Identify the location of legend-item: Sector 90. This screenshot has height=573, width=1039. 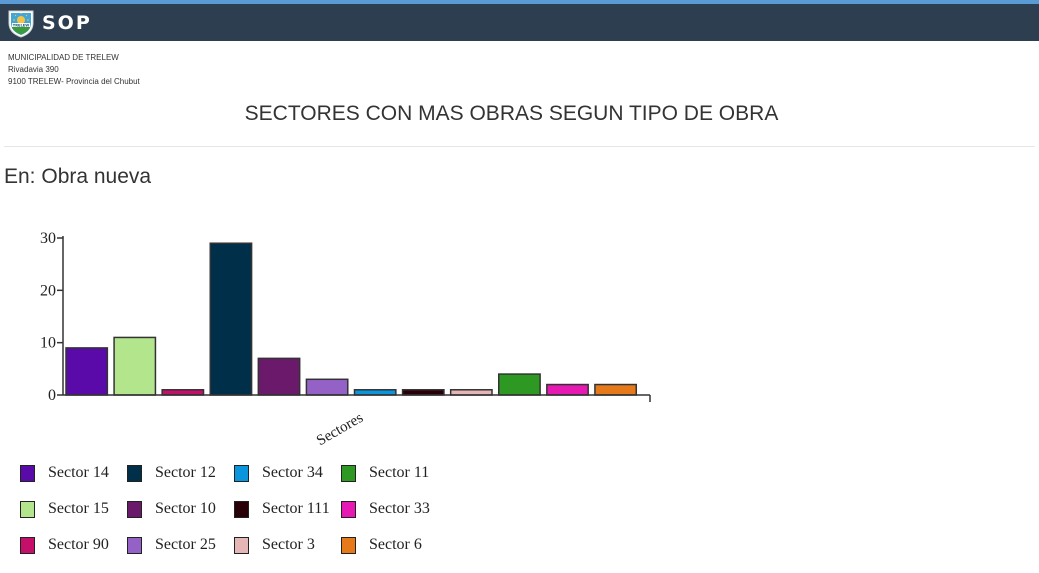
(64, 545).